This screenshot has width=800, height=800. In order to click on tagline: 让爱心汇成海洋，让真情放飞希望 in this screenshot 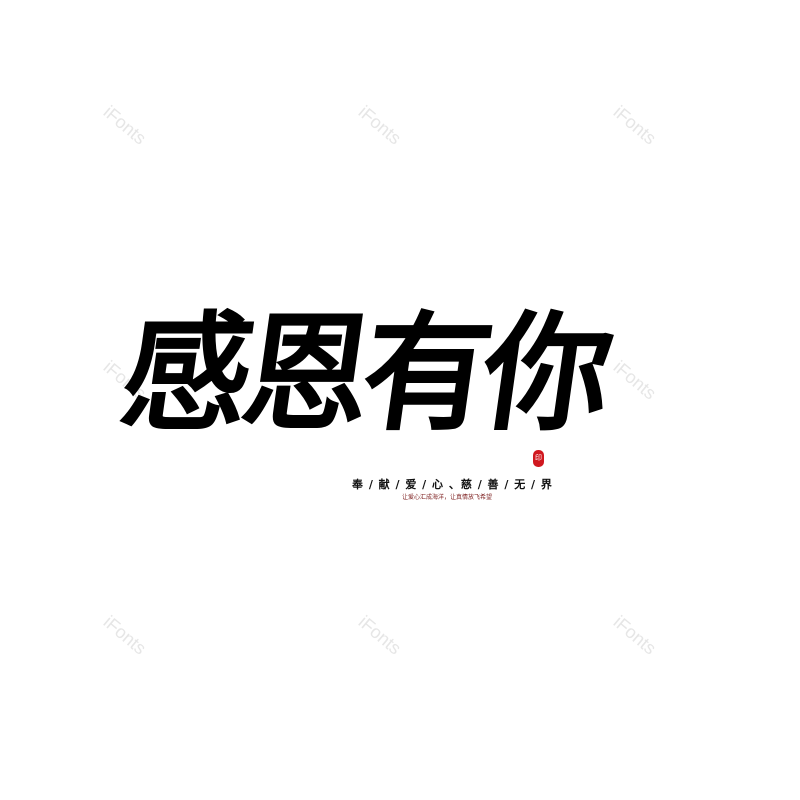, I will do `click(447, 497)`.